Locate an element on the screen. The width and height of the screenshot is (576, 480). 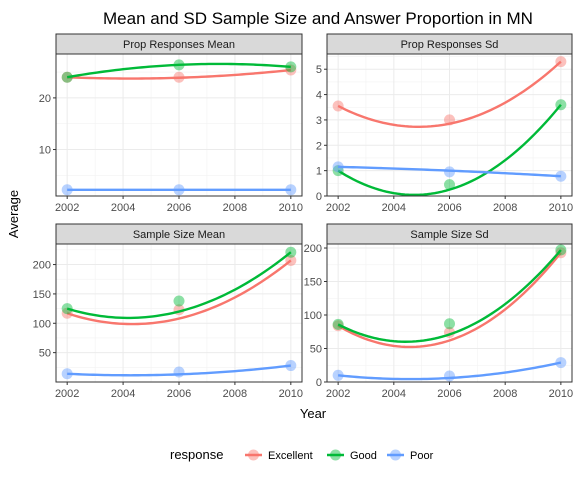
legend: response Excellent Good Poor is located at coordinates (302, 454).